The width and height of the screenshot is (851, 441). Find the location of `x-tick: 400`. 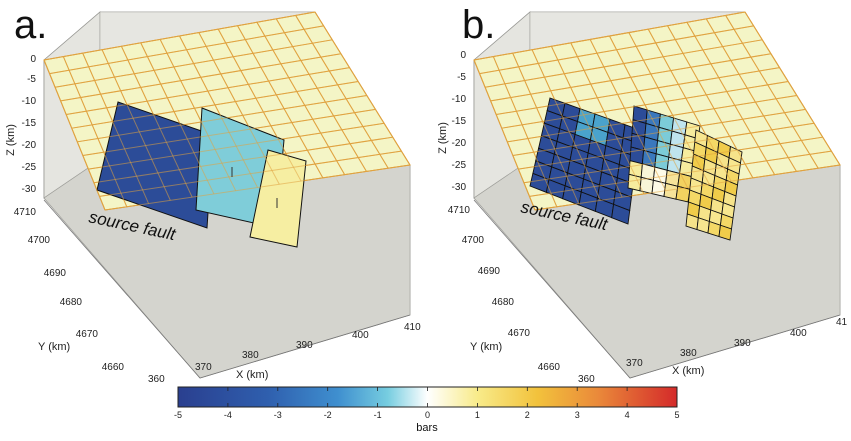

x-tick: 400 is located at coordinates (360, 335).